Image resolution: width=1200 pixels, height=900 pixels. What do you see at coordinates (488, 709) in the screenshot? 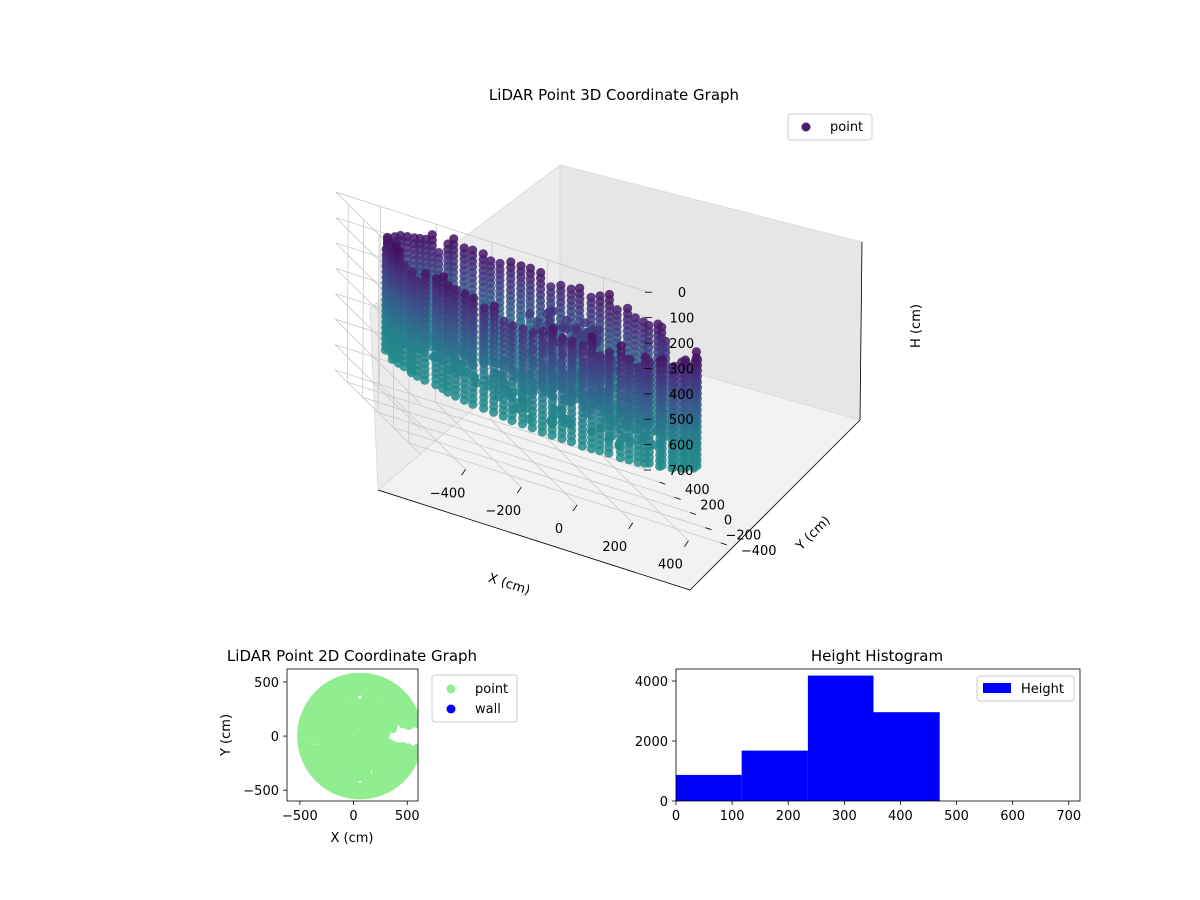
I see `legend-label-wall: wall` at bounding box center [488, 709].